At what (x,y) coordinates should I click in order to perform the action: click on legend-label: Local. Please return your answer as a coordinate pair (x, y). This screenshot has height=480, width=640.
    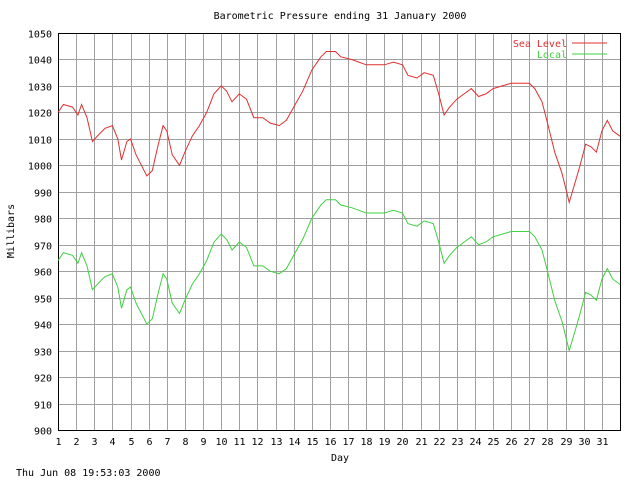
    Looking at the image, I should click on (552, 55).